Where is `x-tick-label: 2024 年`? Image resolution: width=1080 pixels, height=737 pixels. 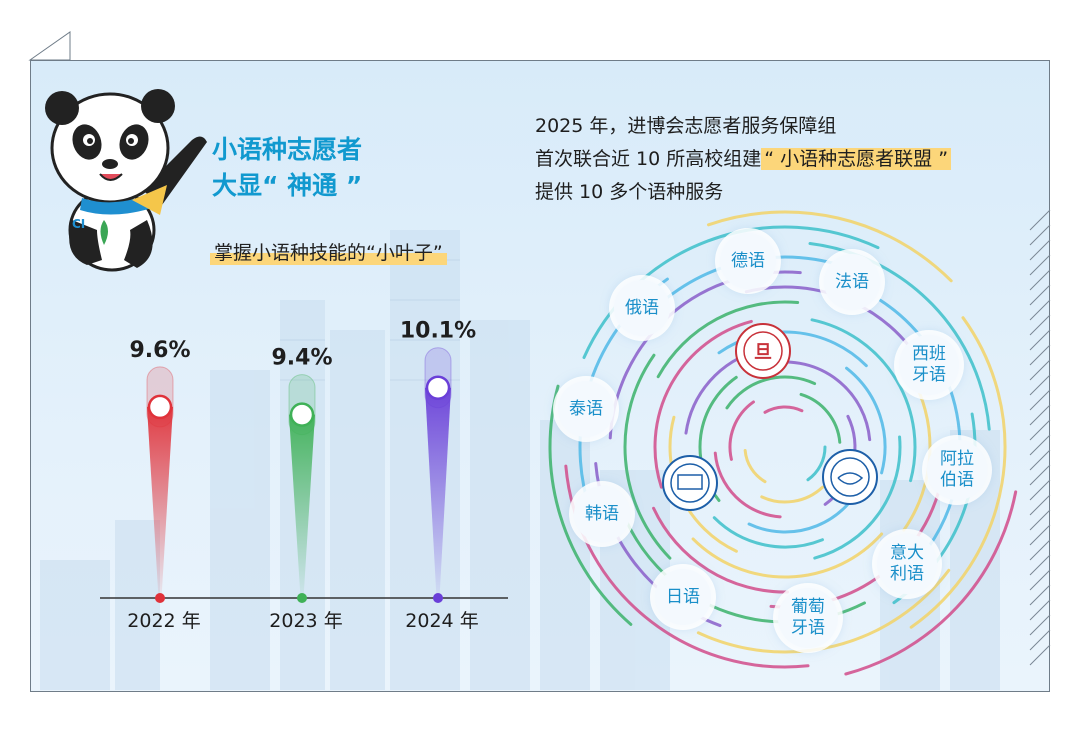 x-tick-label: 2024 年 is located at coordinates (441, 621).